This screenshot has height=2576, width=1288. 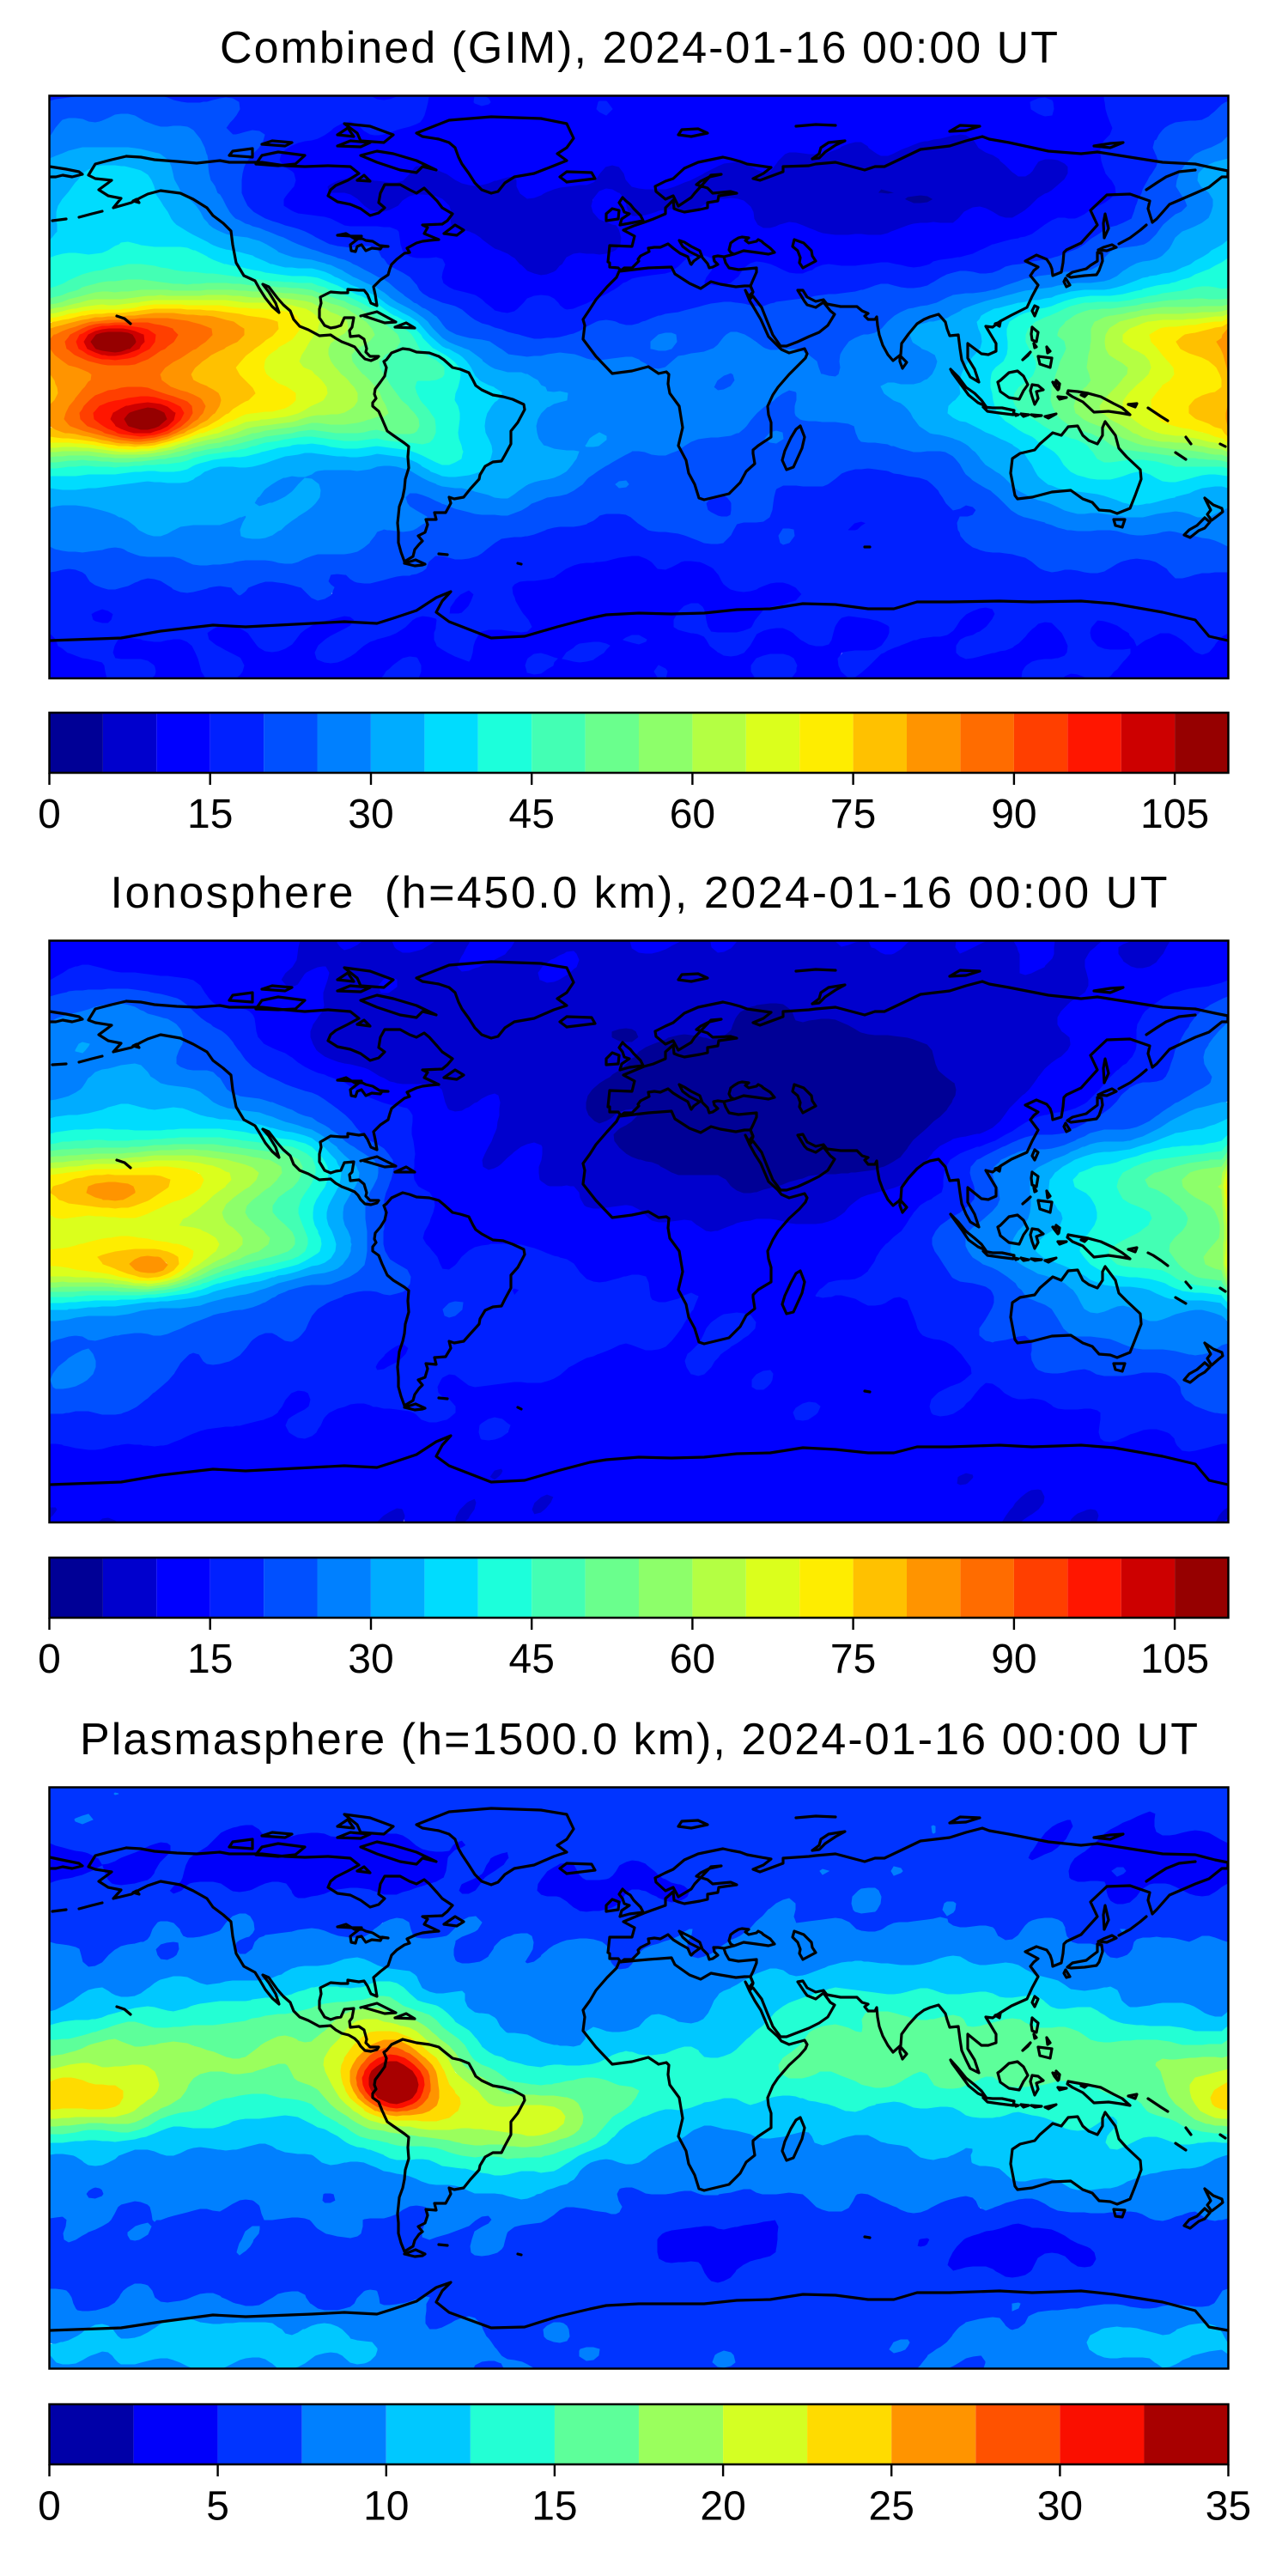 What do you see at coordinates (386, 2507) in the screenshot?
I see `svg-text: 10` at bounding box center [386, 2507].